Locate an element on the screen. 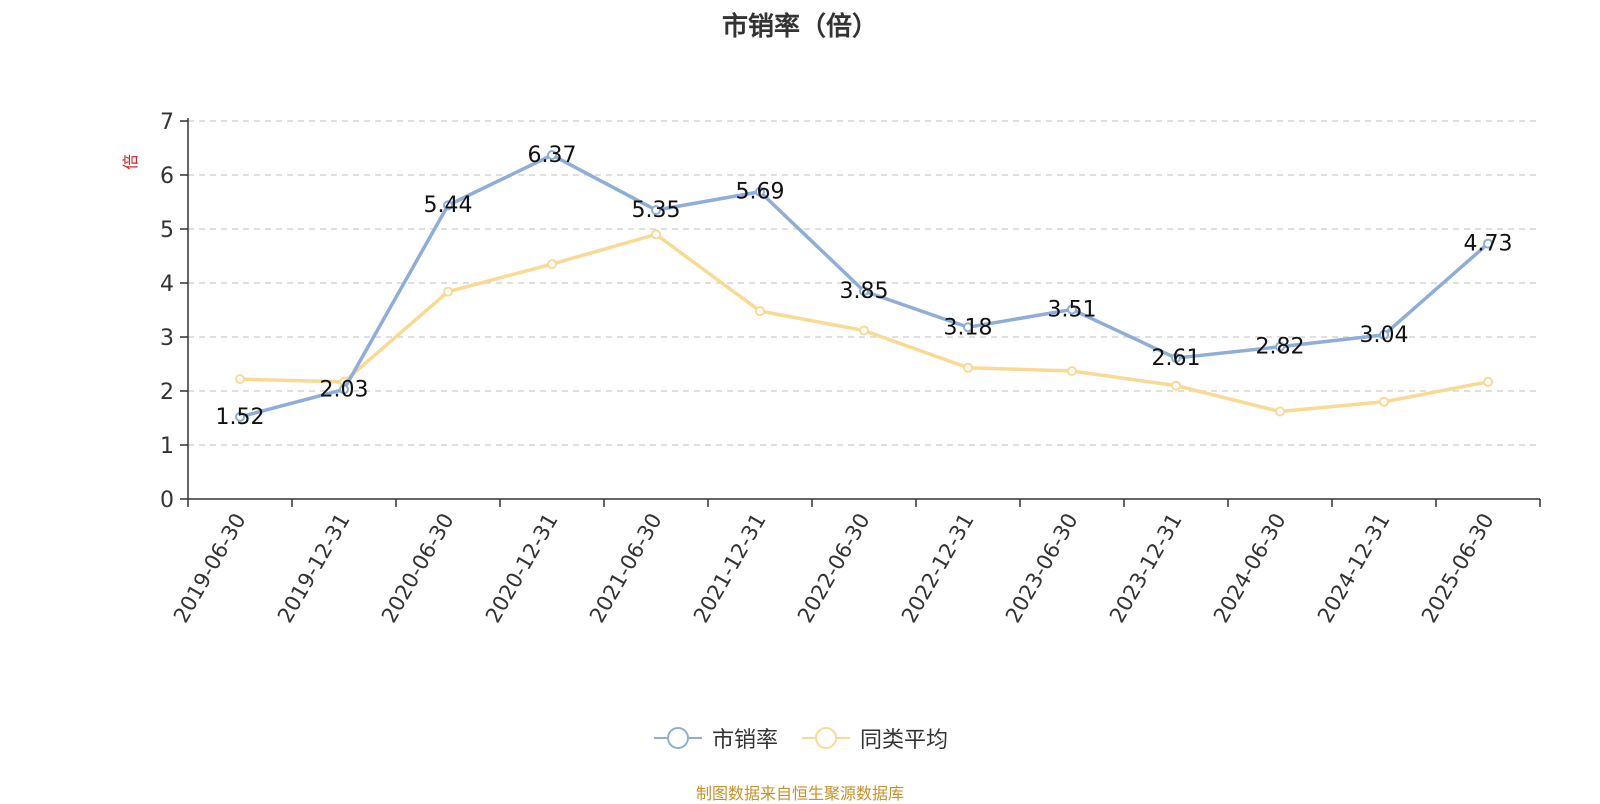 This screenshot has width=1600, height=804. x-tick-label: 2023-06-30 is located at coordinates (1042, 568).